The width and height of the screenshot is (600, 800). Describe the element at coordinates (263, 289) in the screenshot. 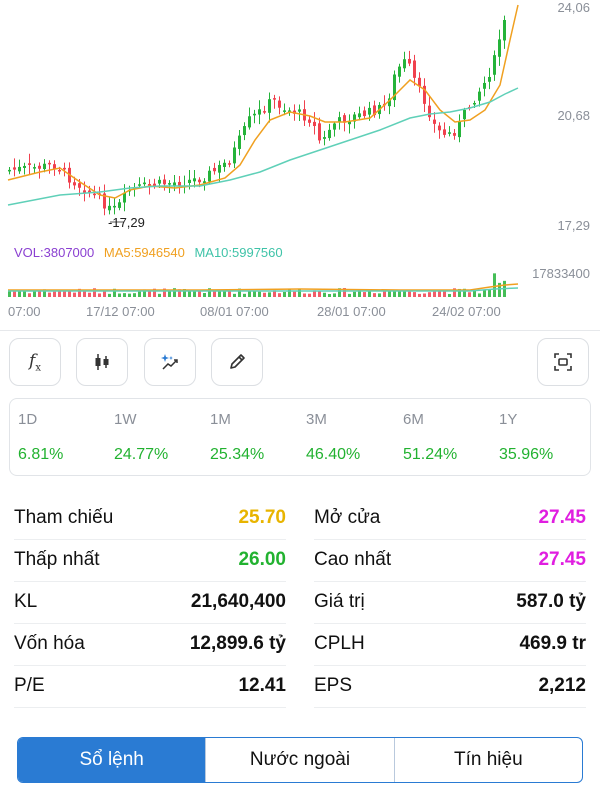

I see `vol-ma10-line` at that location.